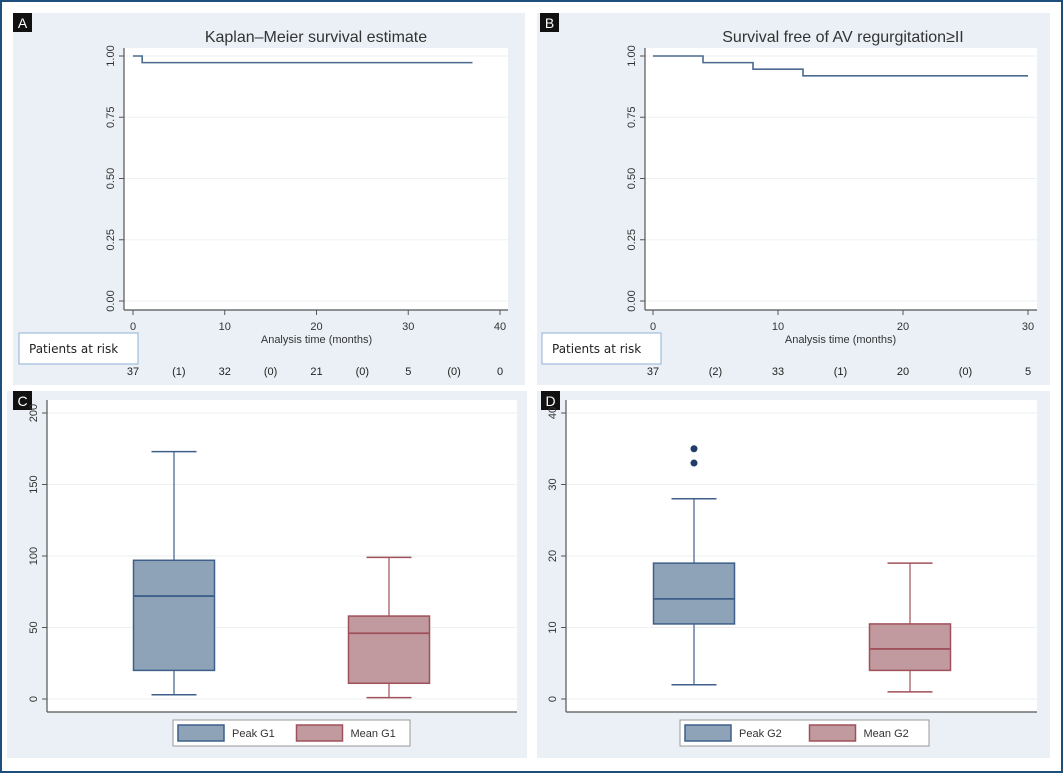  I want to click on box-peak-g1, so click(174, 573).